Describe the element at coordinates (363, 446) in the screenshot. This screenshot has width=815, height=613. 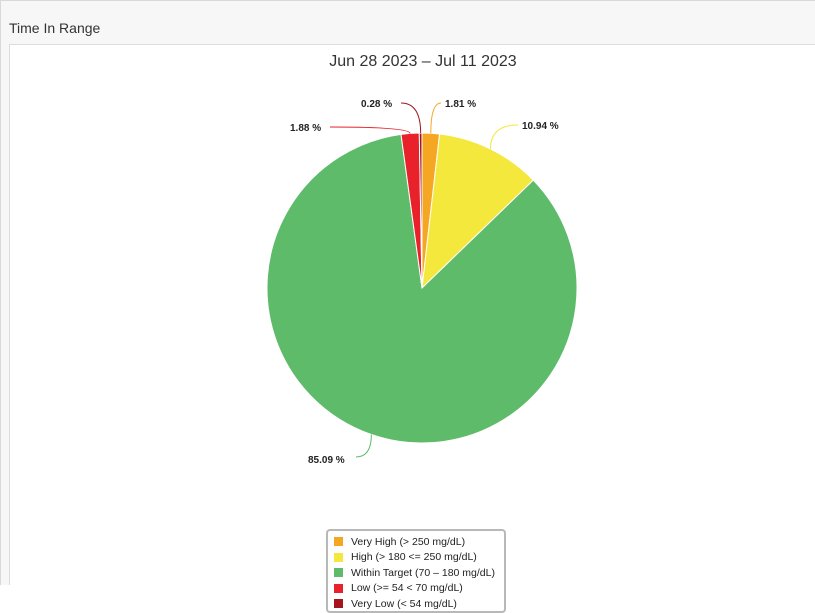
I see `connector-line-within-target` at that location.